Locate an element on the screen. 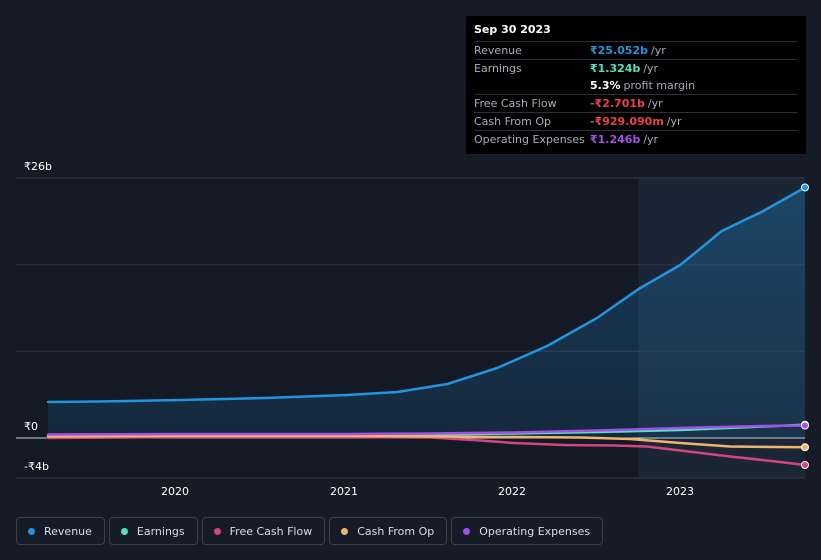 This screenshot has height=560, width=821. tooltip-label: Earnings is located at coordinates (498, 68).